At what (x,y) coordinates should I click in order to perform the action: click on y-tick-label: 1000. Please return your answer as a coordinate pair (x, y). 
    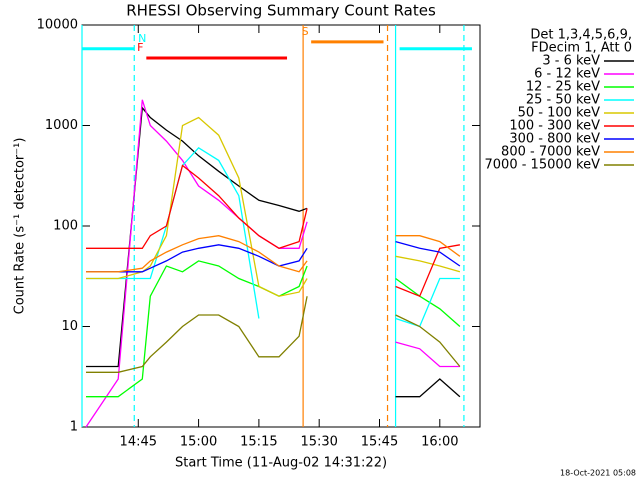
    Looking at the image, I should click on (61, 125).